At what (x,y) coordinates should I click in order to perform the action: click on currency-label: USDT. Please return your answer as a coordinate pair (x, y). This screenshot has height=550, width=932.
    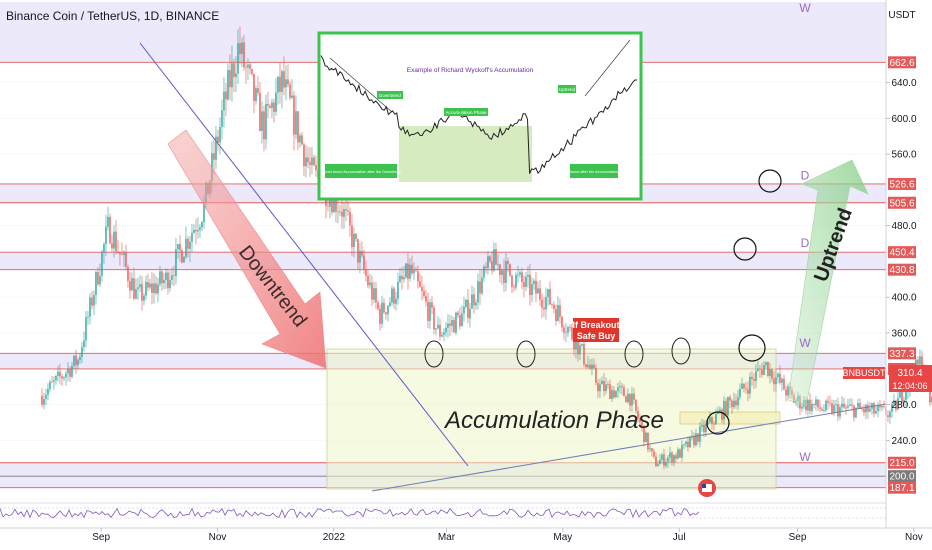
    Looking at the image, I should click on (901, 15).